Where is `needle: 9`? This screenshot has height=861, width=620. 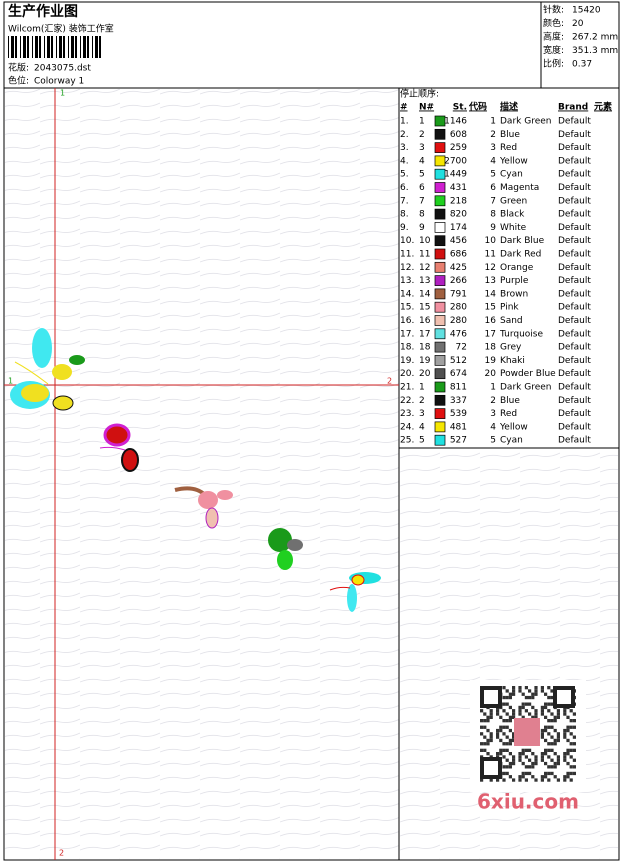
needle: 9 is located at coordinates (422, 228).